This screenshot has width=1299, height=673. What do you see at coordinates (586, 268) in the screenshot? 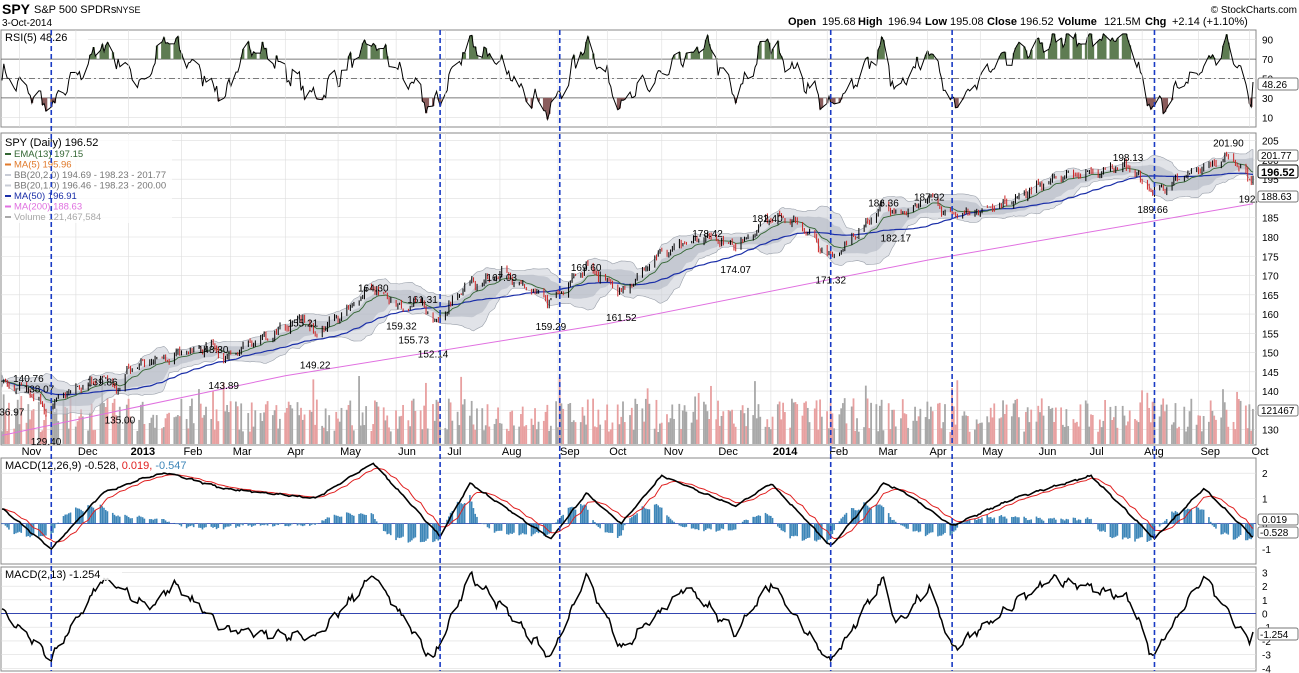
I see `price-annotation: 169.60` at bounding box center [586, 268].